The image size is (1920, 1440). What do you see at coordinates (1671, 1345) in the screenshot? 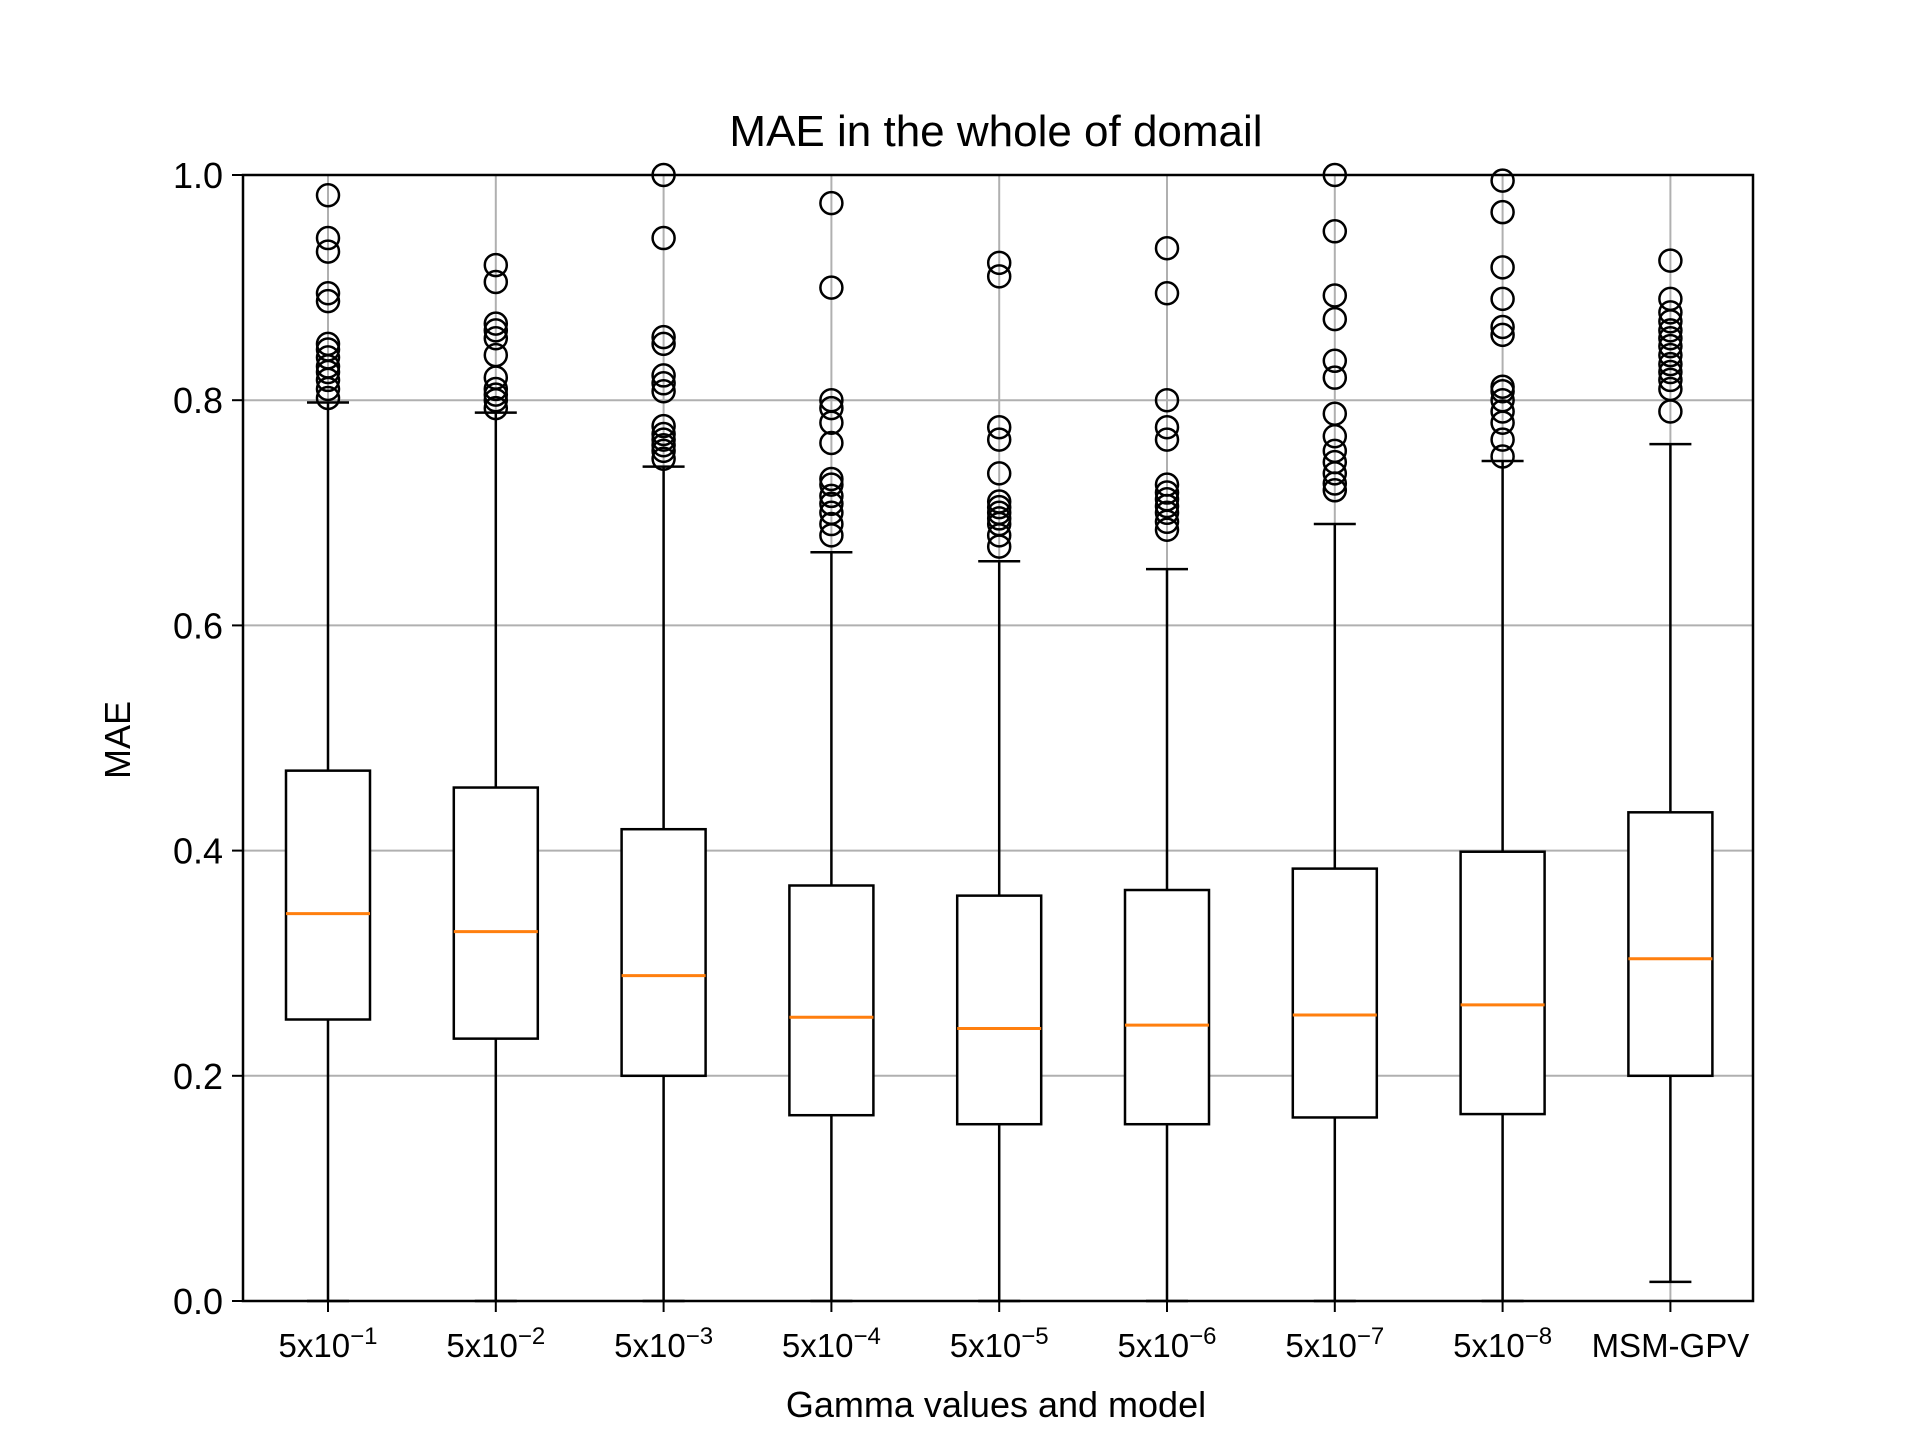
I see `x-tick-label: MSM-GPV` at bounding box center [1671, 1345].